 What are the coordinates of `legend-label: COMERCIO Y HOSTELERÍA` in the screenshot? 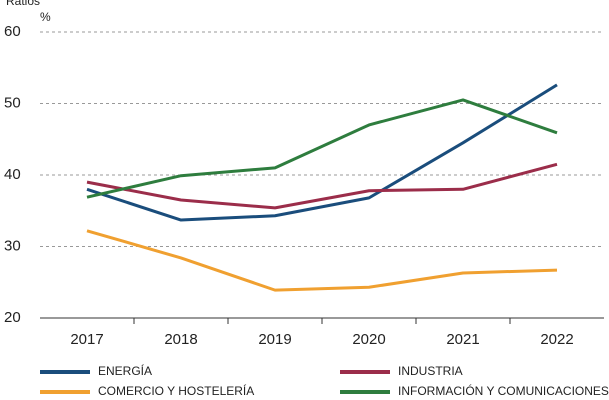 It's located at (176, 390).